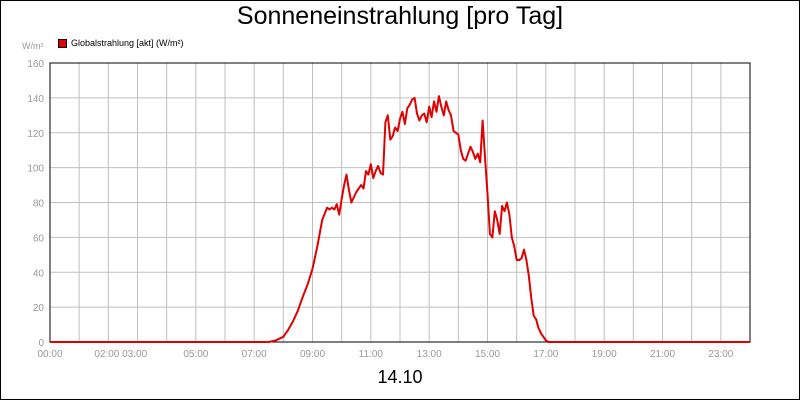 The image size is (800, 400). What do you see at coordinates (254, 354) in the screenshot?
I see `x-tick-label: 07:00` at bounding box center [254, 354].